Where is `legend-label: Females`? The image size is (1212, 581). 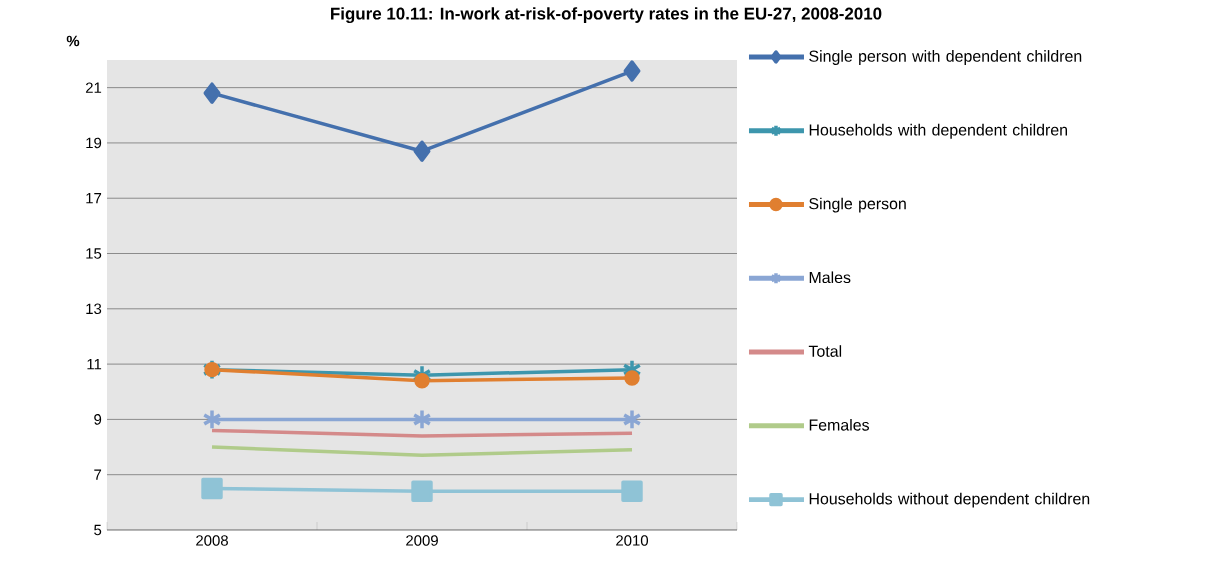
legend-label: Females is located at coordinates (839, 424).